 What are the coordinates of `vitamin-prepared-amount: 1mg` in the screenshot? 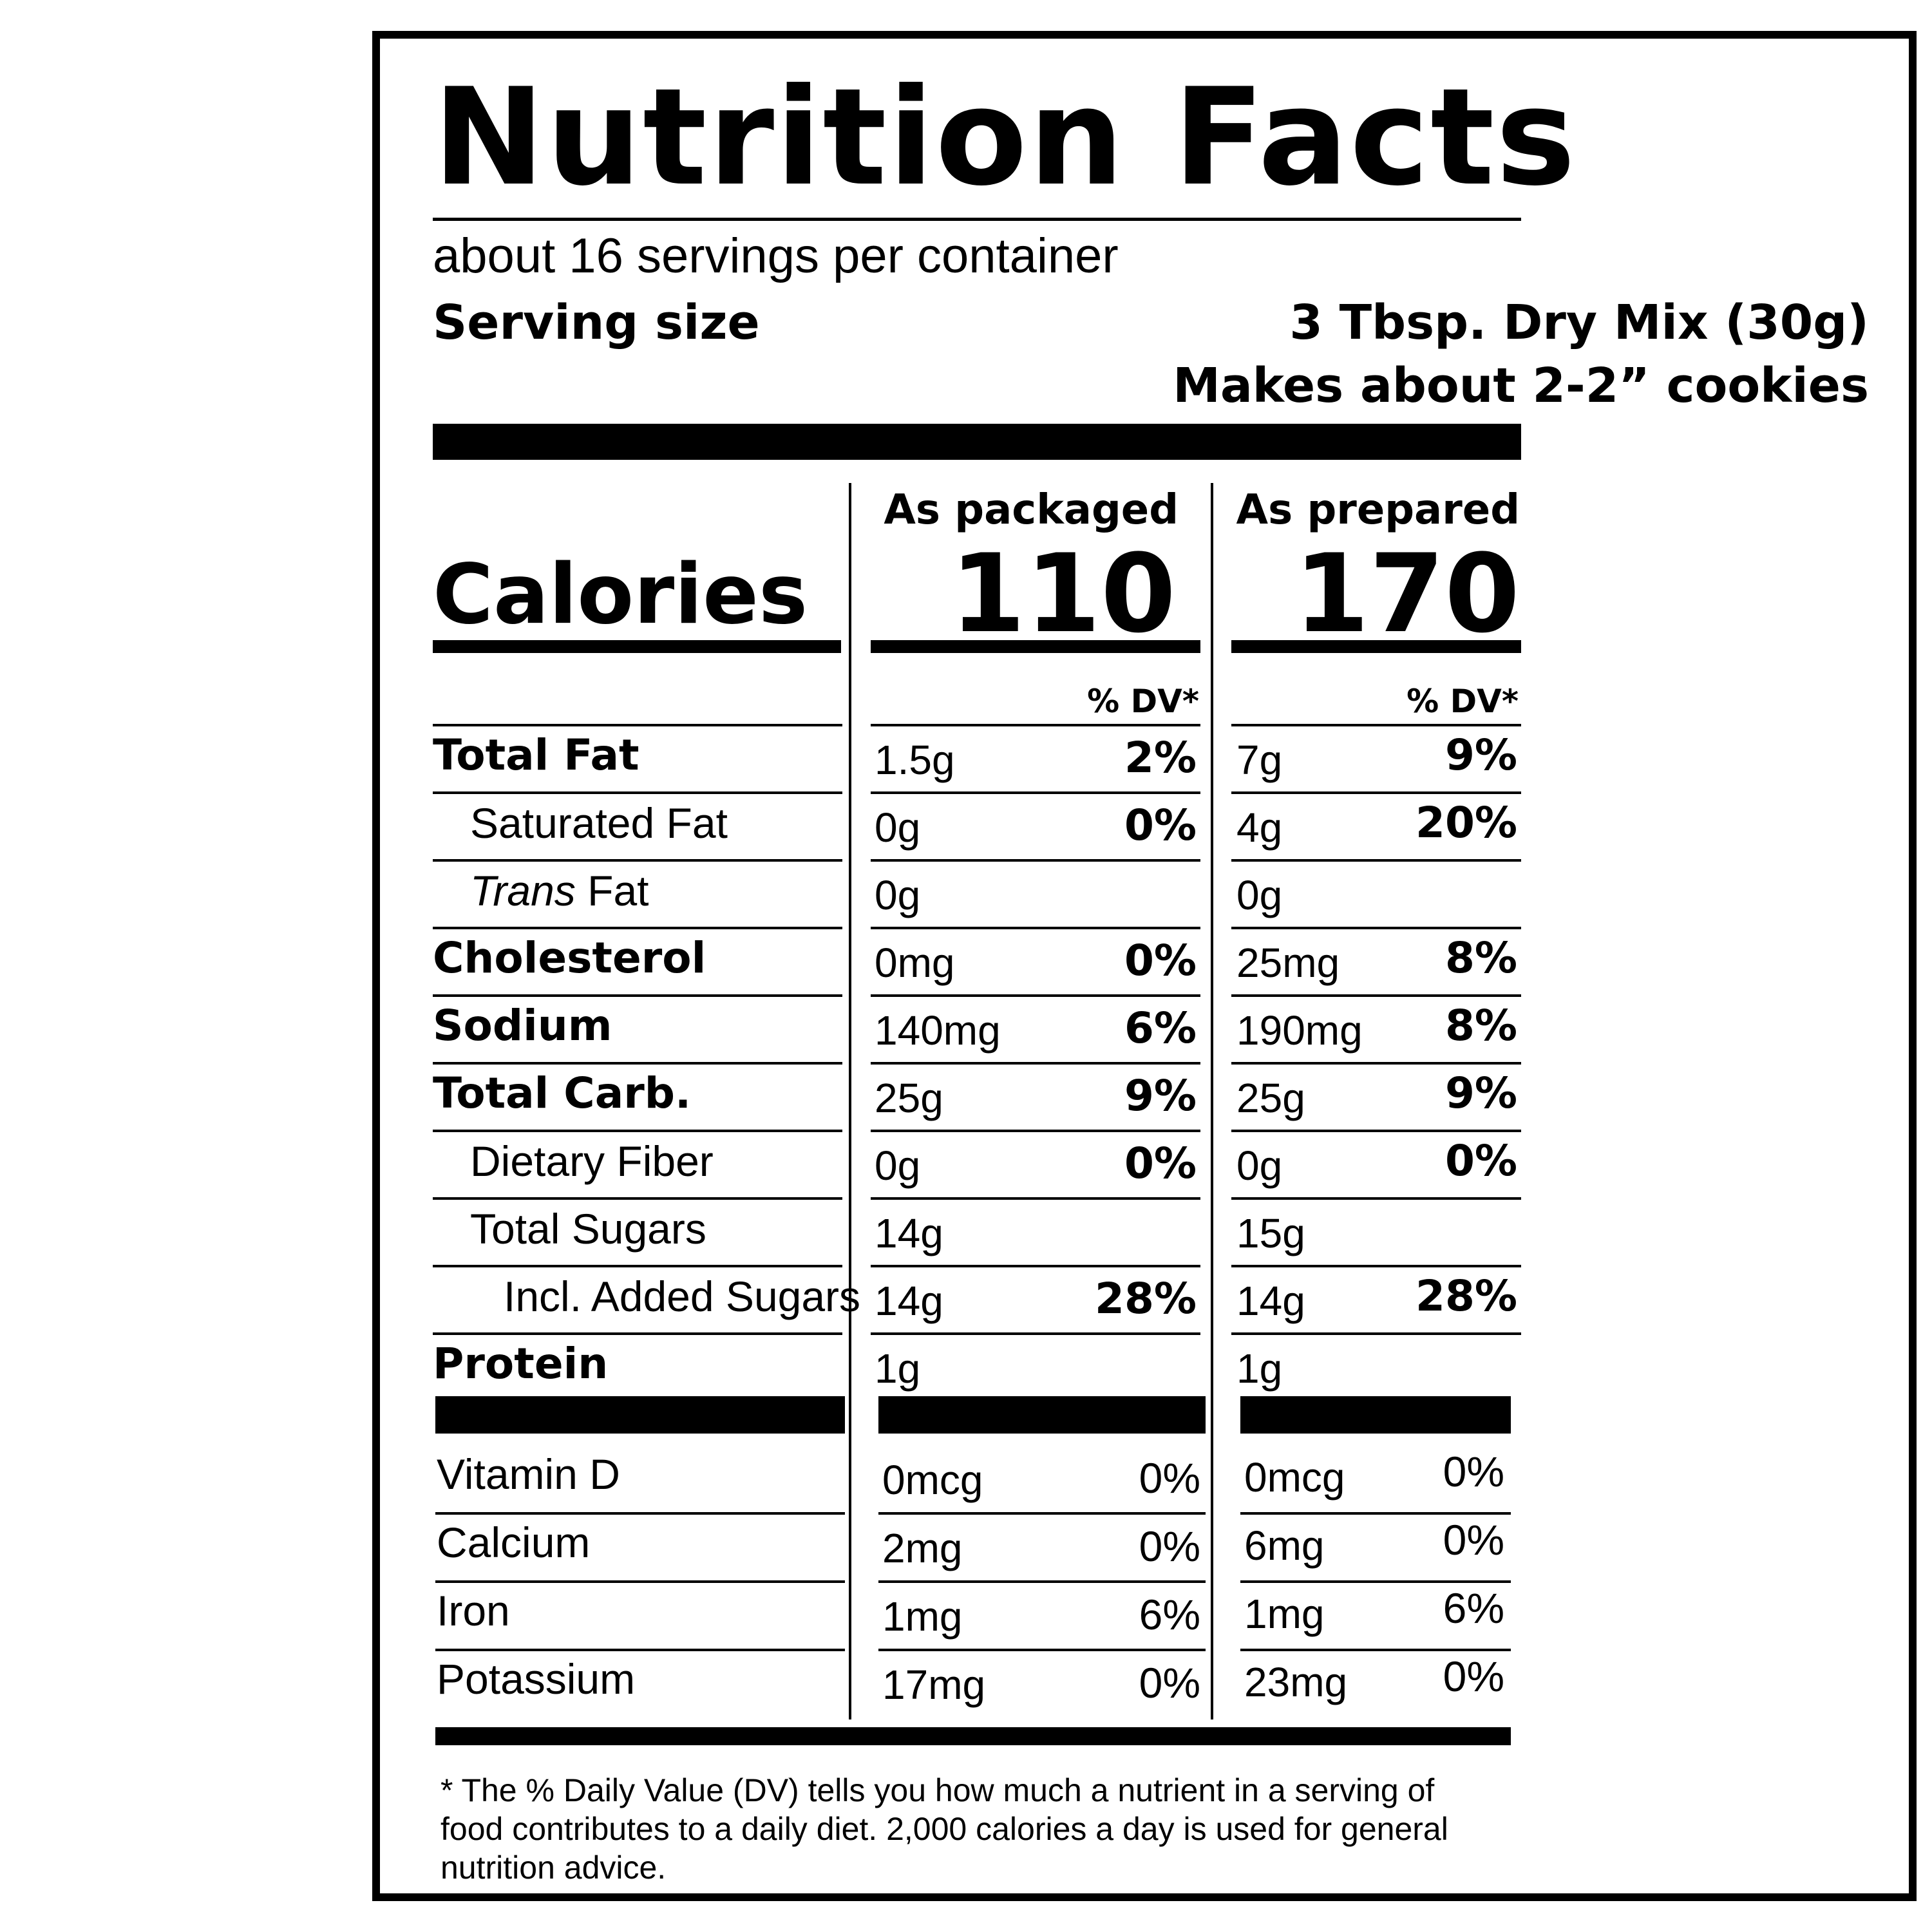 It's located at (1285, 1614).